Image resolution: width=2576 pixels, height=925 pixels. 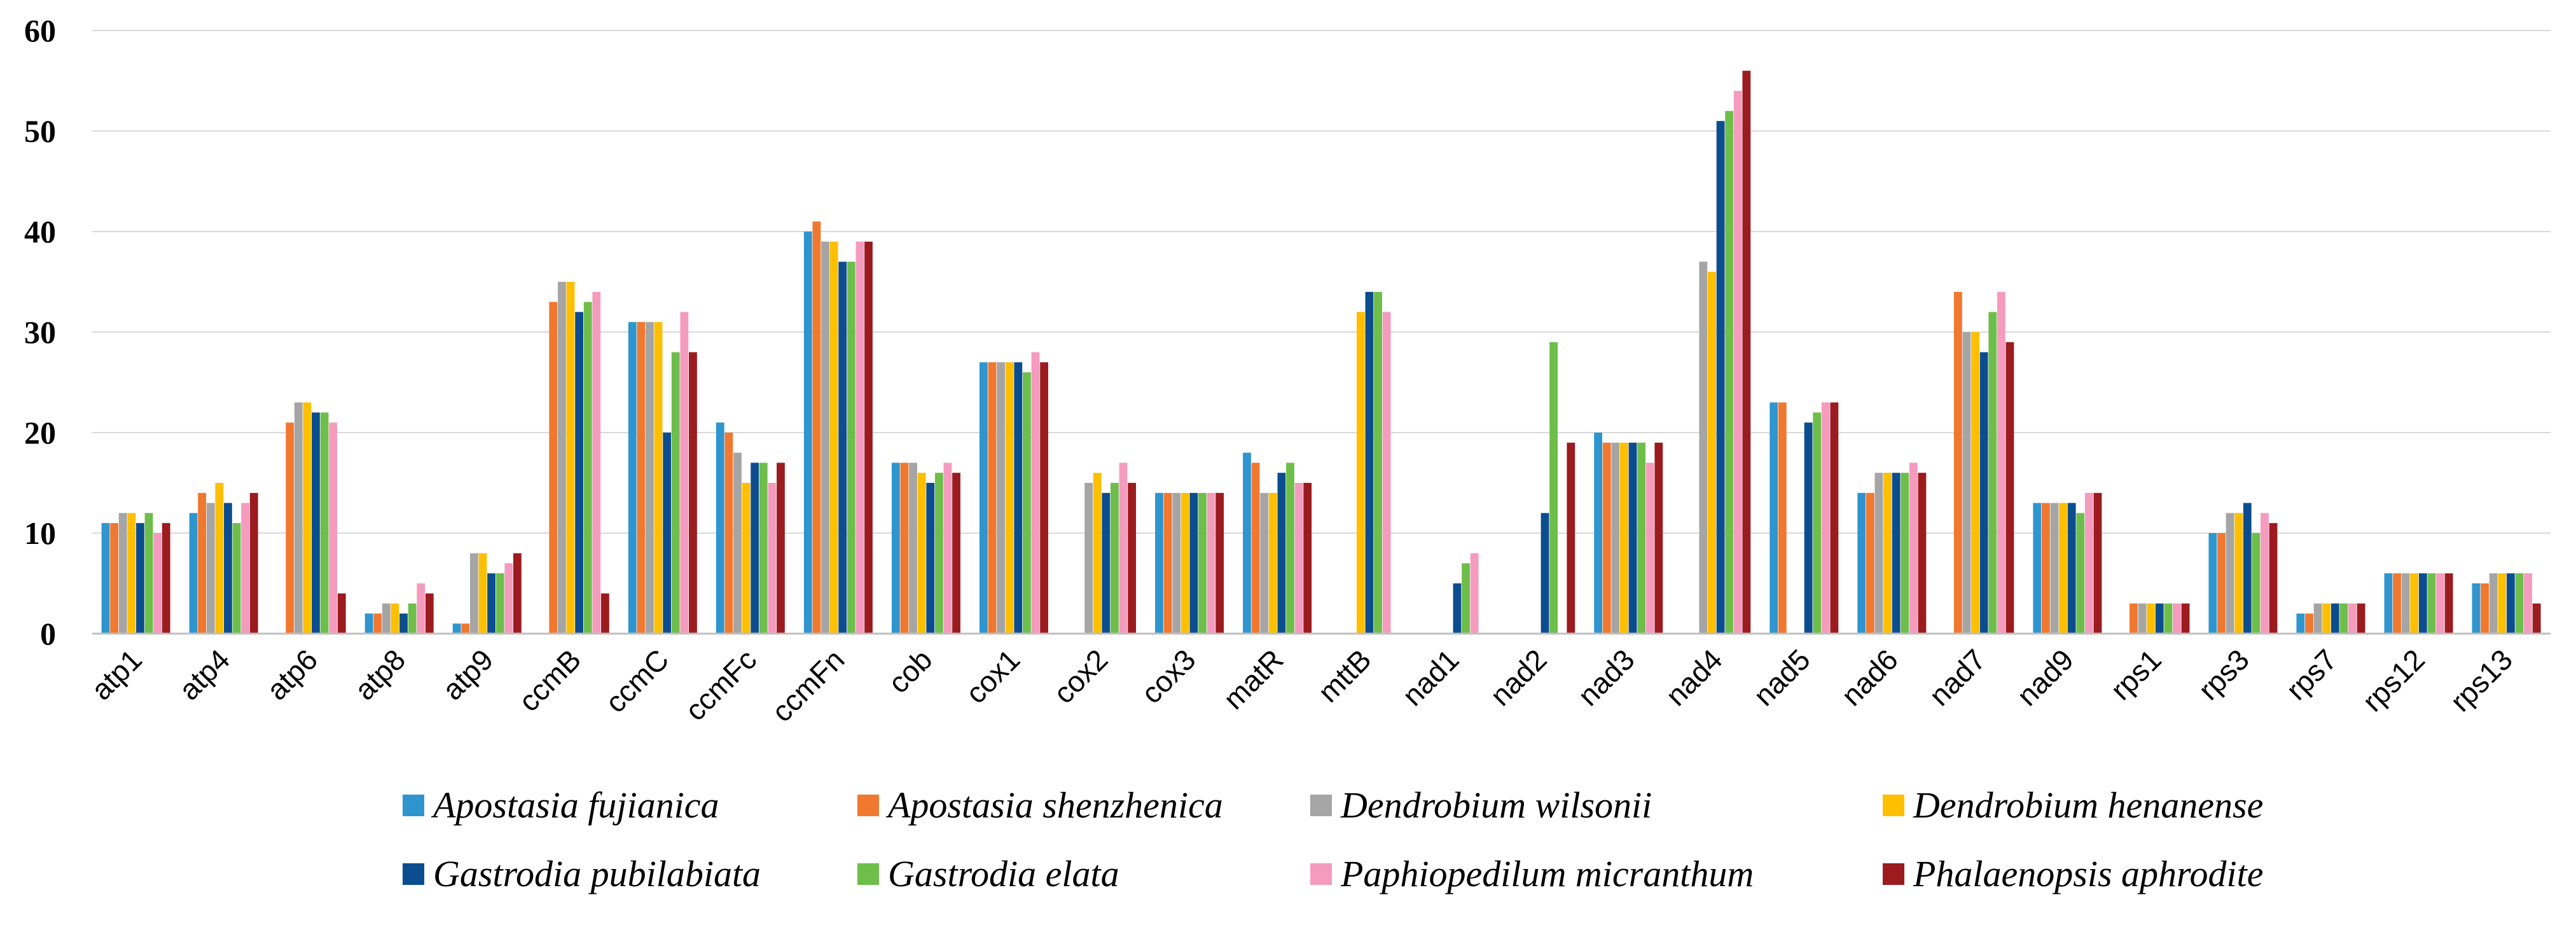 I want to click on x-tick-label: cox3, so click(x=1168, y=676).